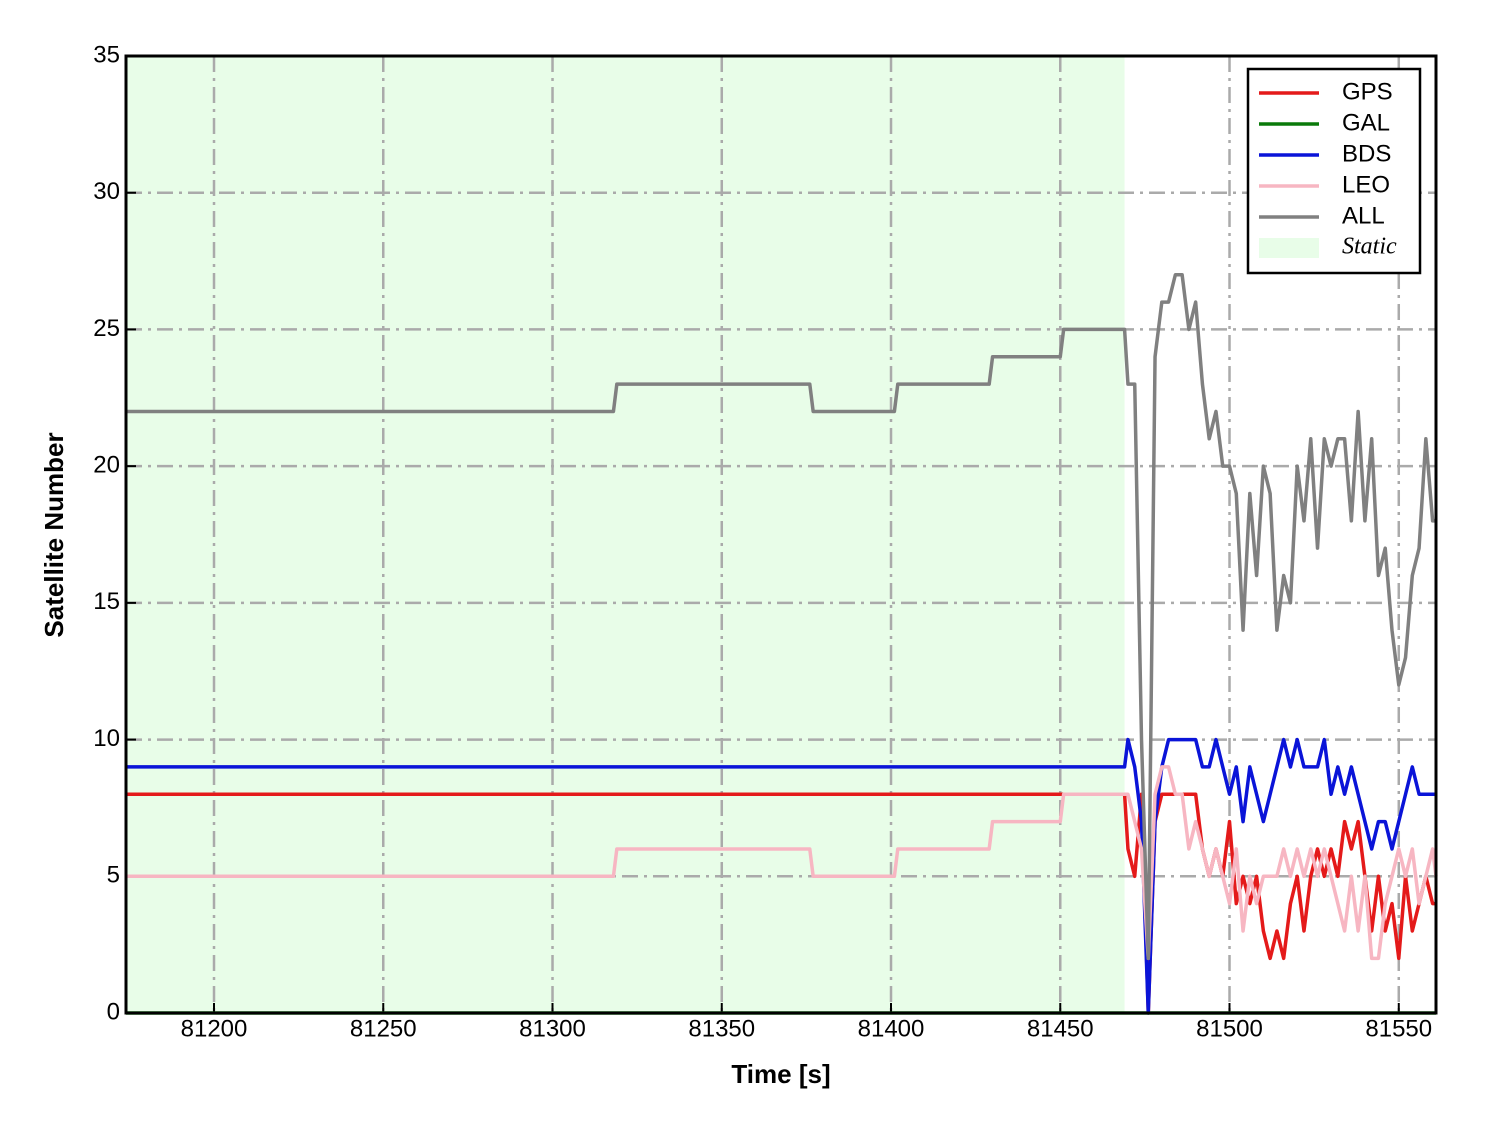  Describe the element at coordinates (1366, 122) in the screenshot. I see `legend-label: GAL` at that location.